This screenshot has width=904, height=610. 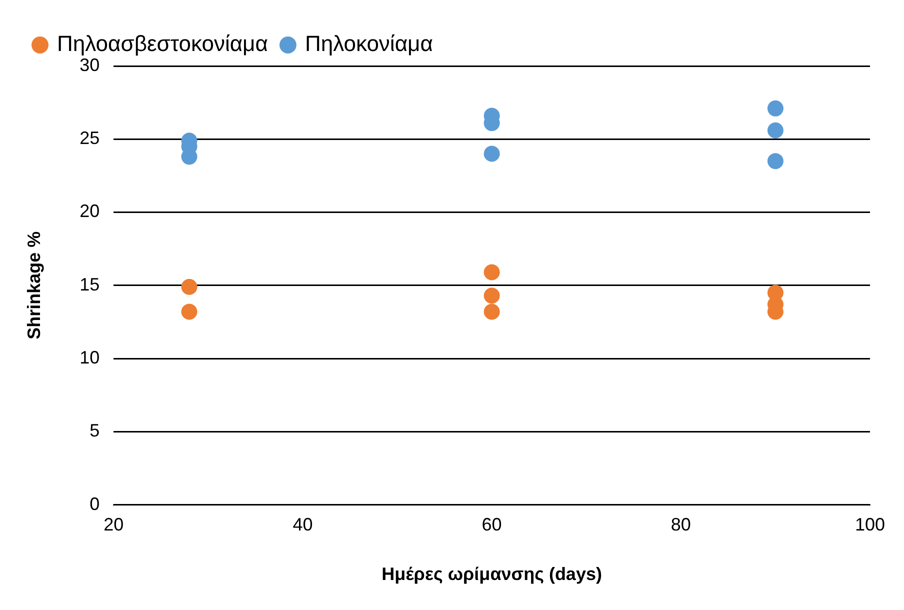 What do you see at coordinates (90, 358) in the screenshot?
I see `y-tick-label: 10` at bounding box center [90, 358].